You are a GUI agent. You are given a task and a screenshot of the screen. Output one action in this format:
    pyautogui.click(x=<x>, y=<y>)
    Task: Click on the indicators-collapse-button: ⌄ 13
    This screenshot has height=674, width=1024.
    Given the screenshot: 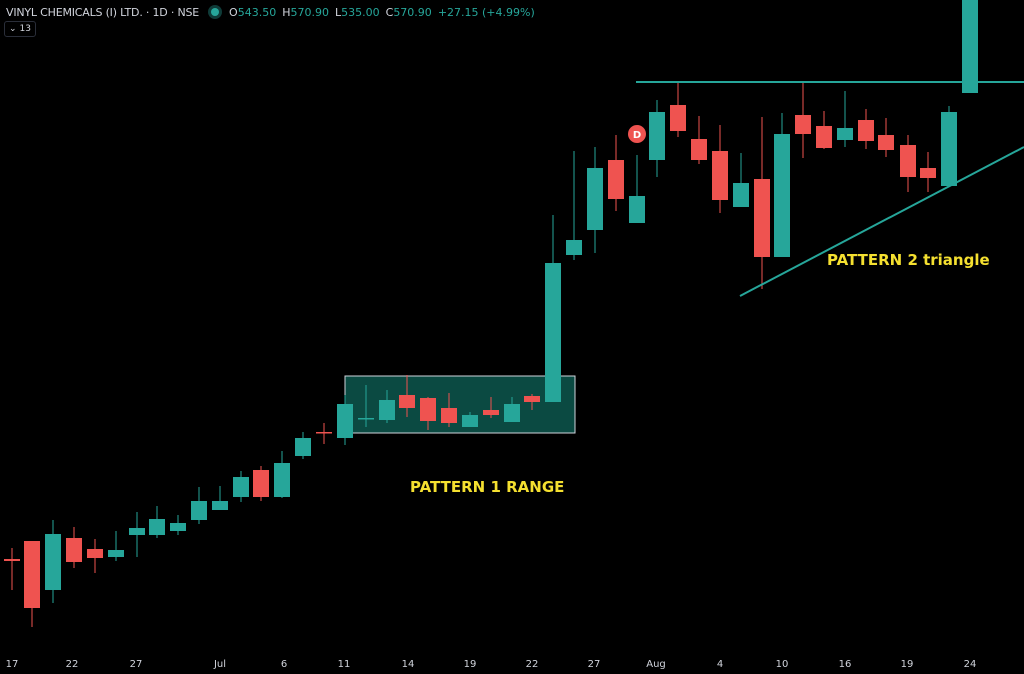 What is the action you would take?
    pyautogui.click(x=20, y=29)
    